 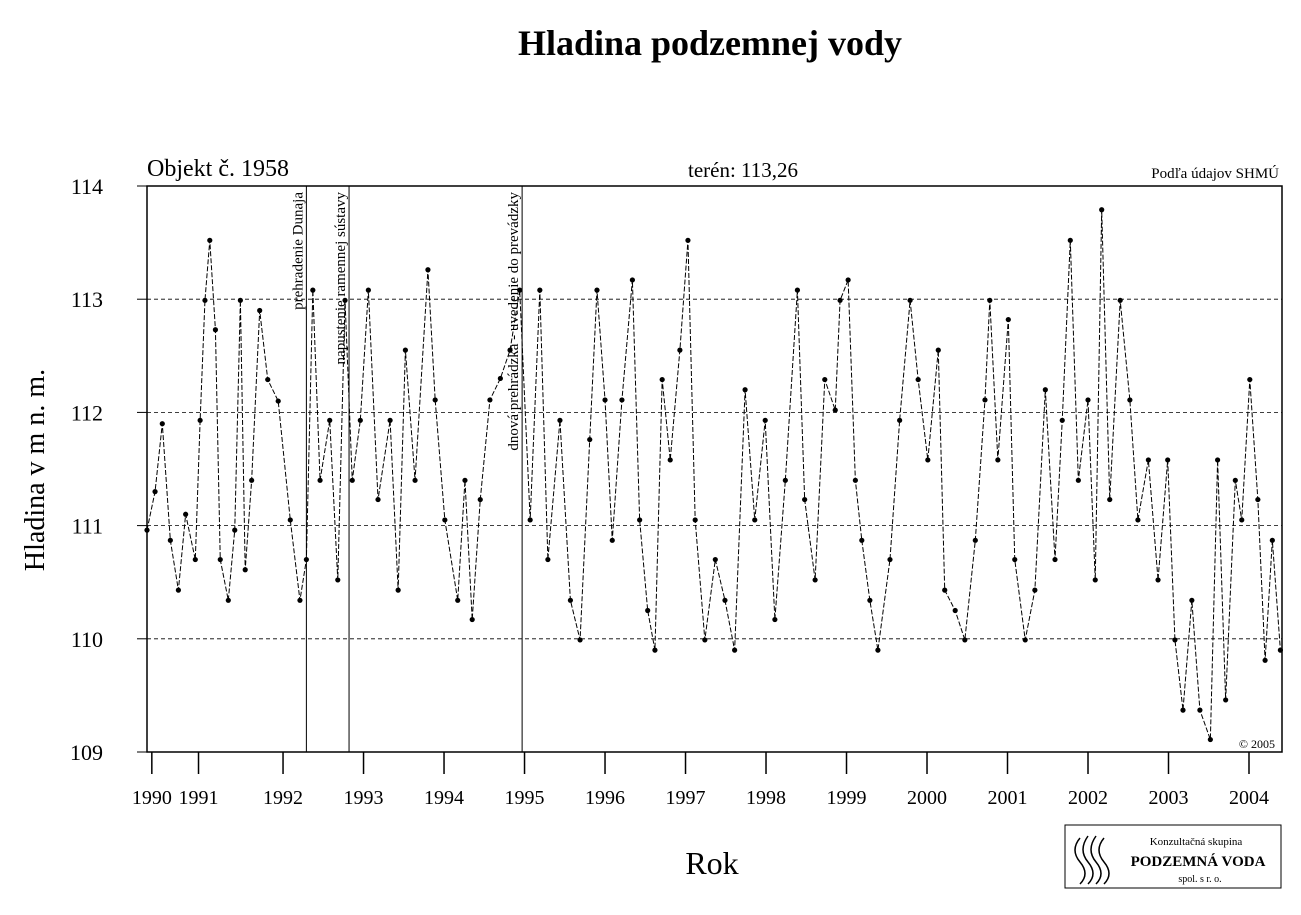 I want to click on x-tick-label: 2001, so click(x=1008, y=798).